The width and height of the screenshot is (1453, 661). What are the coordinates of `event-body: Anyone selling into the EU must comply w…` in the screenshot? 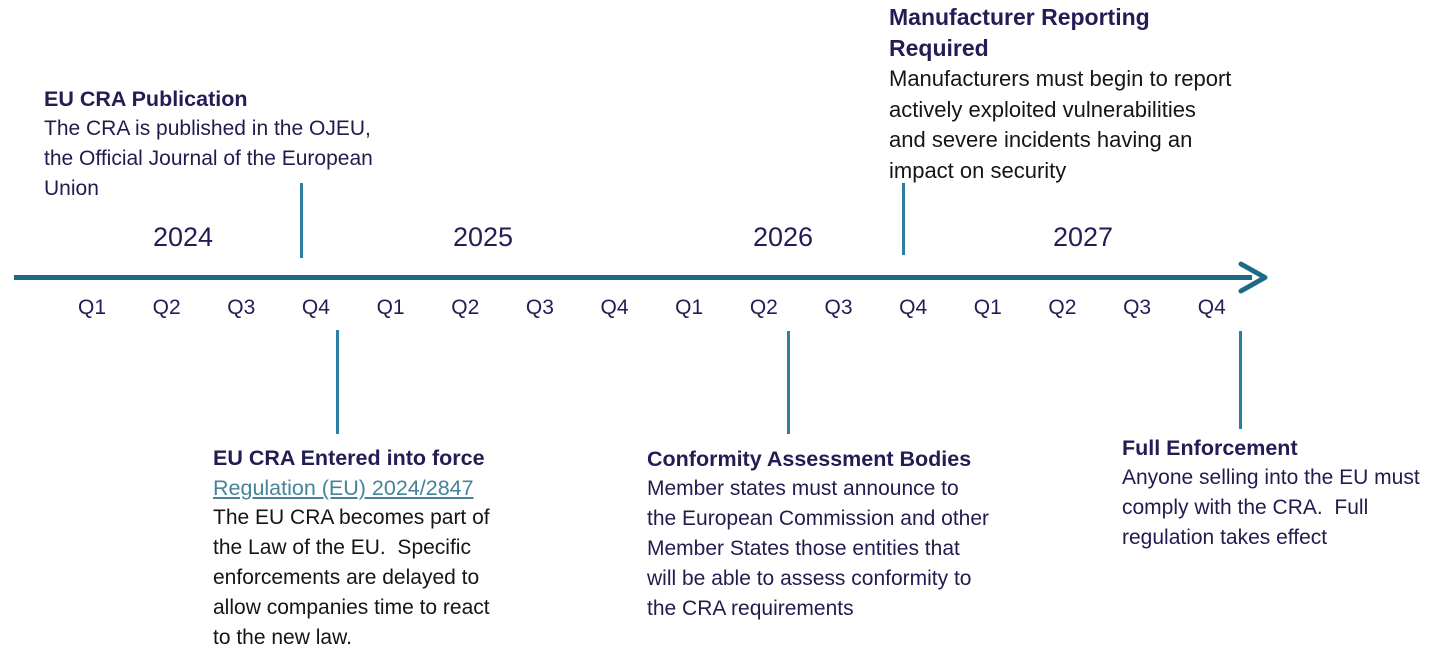 It's located at (1271, 507).